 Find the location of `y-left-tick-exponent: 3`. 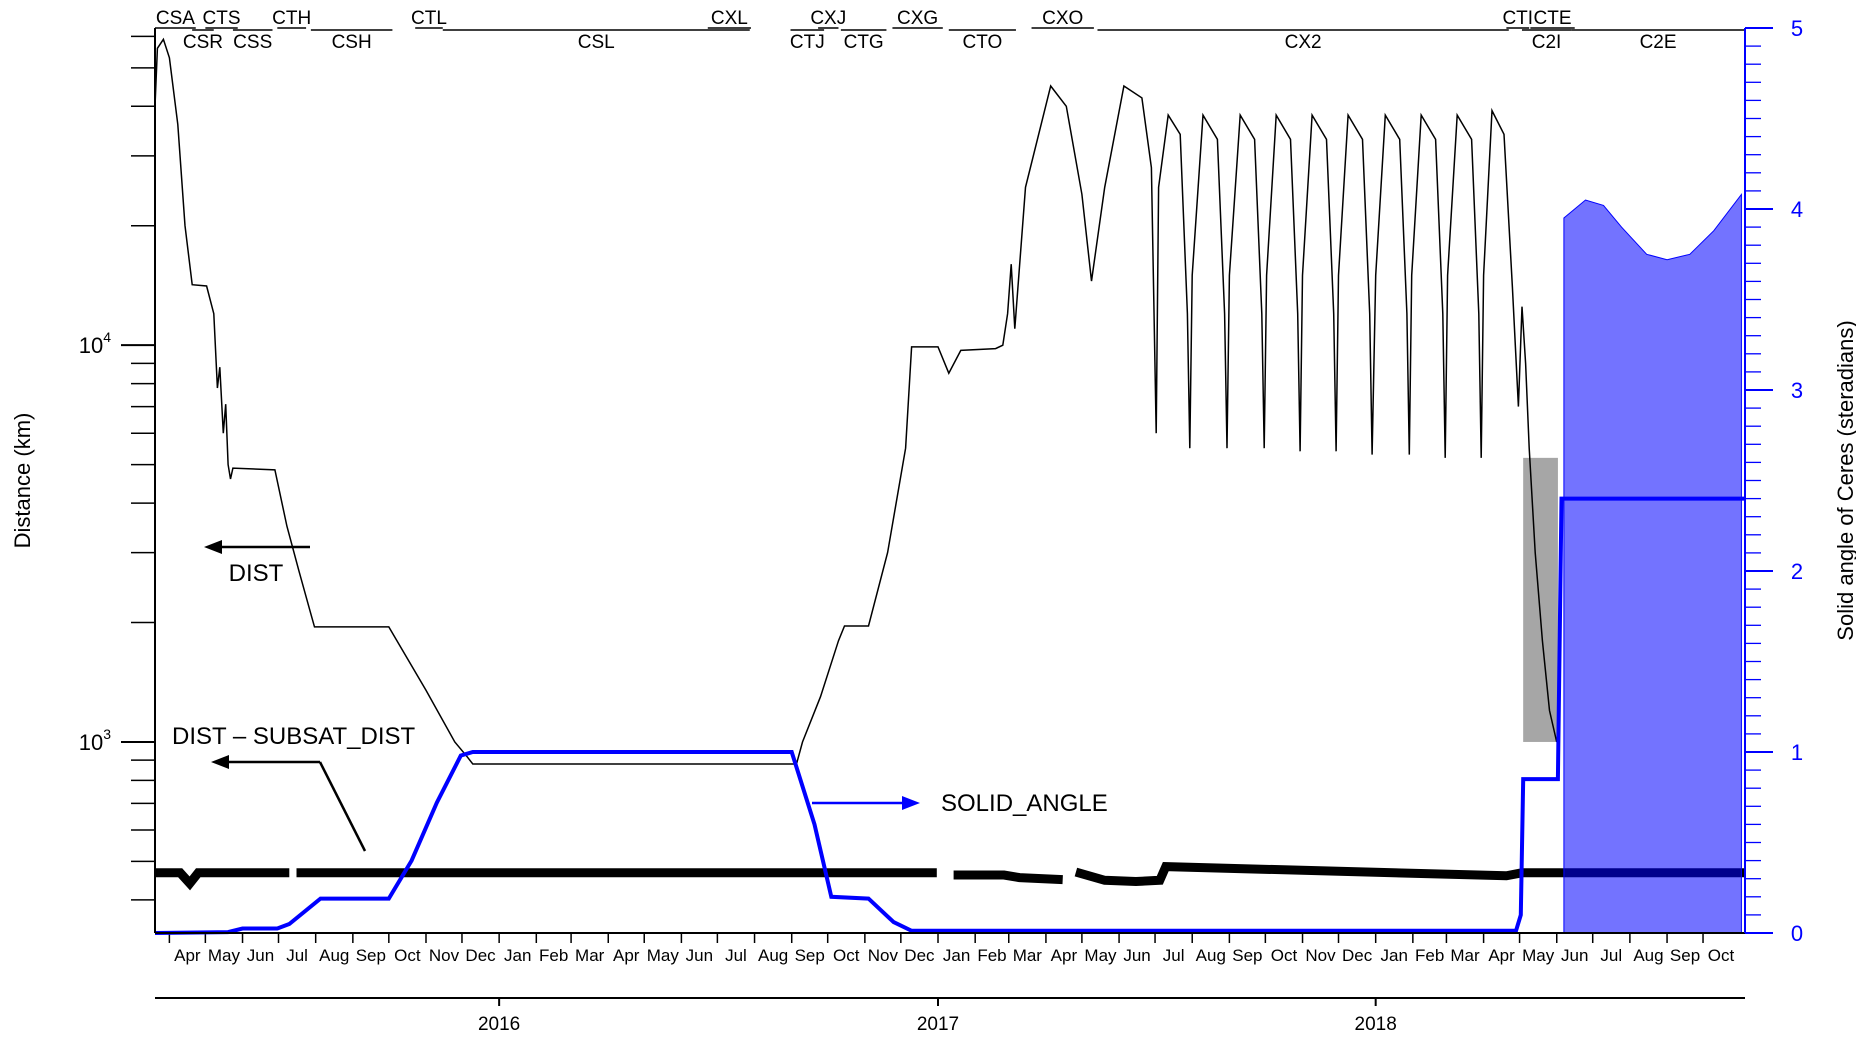

y-left-tick-exponent: 3 is located at coordinates (107, 734).